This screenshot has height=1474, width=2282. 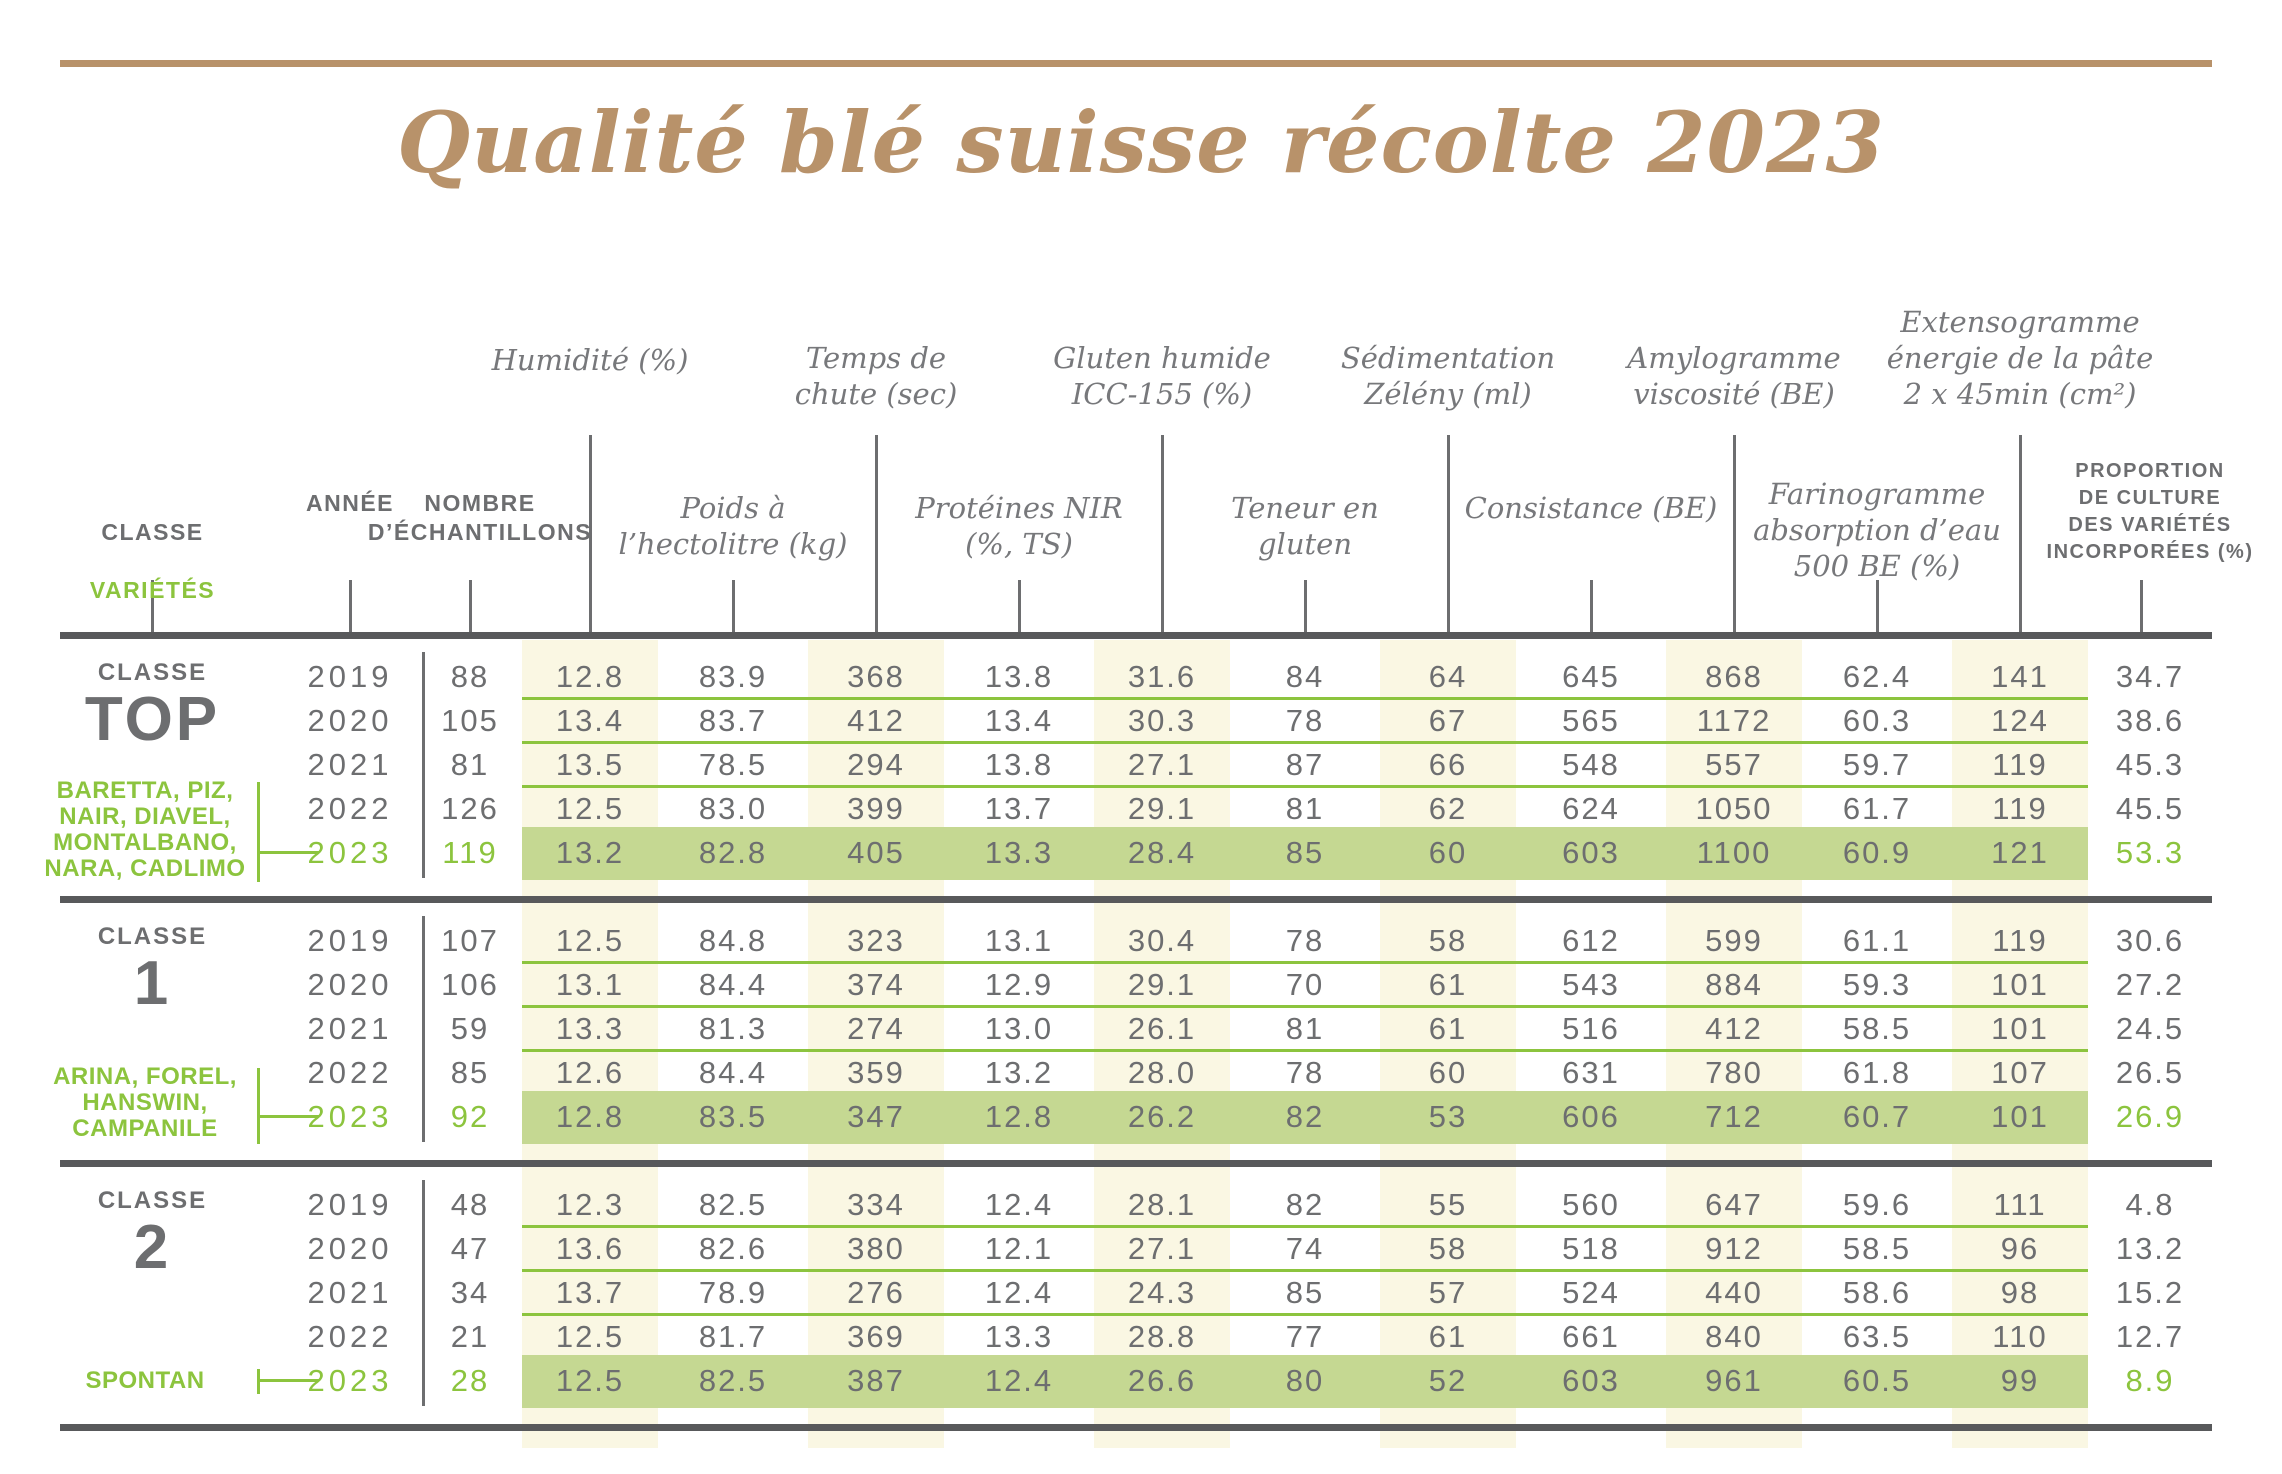 What do you see at coordinates (1591, 764) in the screenshot?
I see `value-cell: 548` at bounding box center [1591, 764].